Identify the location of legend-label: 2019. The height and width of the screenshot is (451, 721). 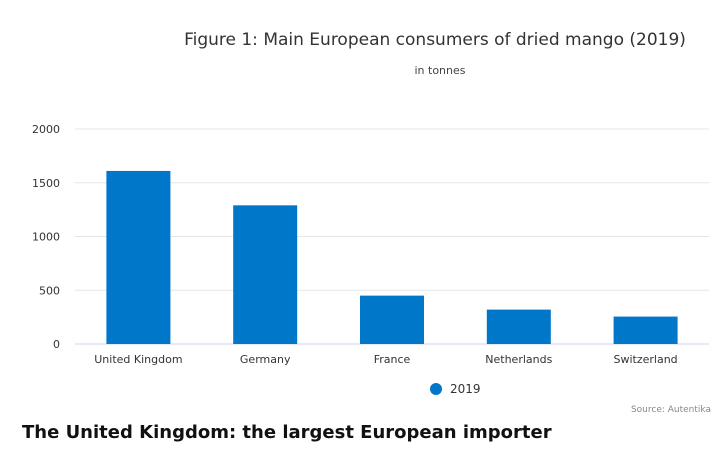
(465, 389).